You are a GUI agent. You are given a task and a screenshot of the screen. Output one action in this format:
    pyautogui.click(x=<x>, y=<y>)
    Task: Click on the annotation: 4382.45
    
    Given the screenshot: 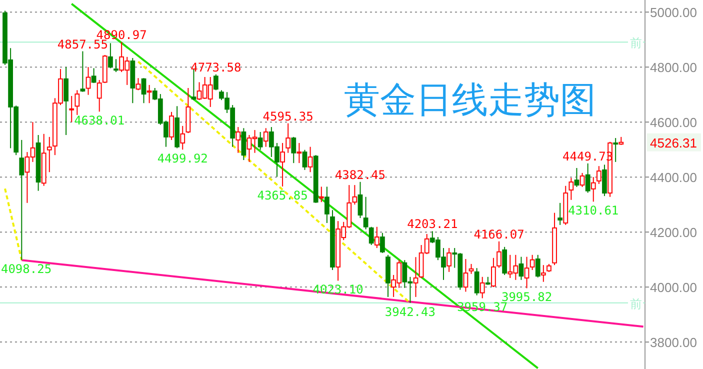 What is the action you would take?
    pyautogui.click(x=360, y=175)
    